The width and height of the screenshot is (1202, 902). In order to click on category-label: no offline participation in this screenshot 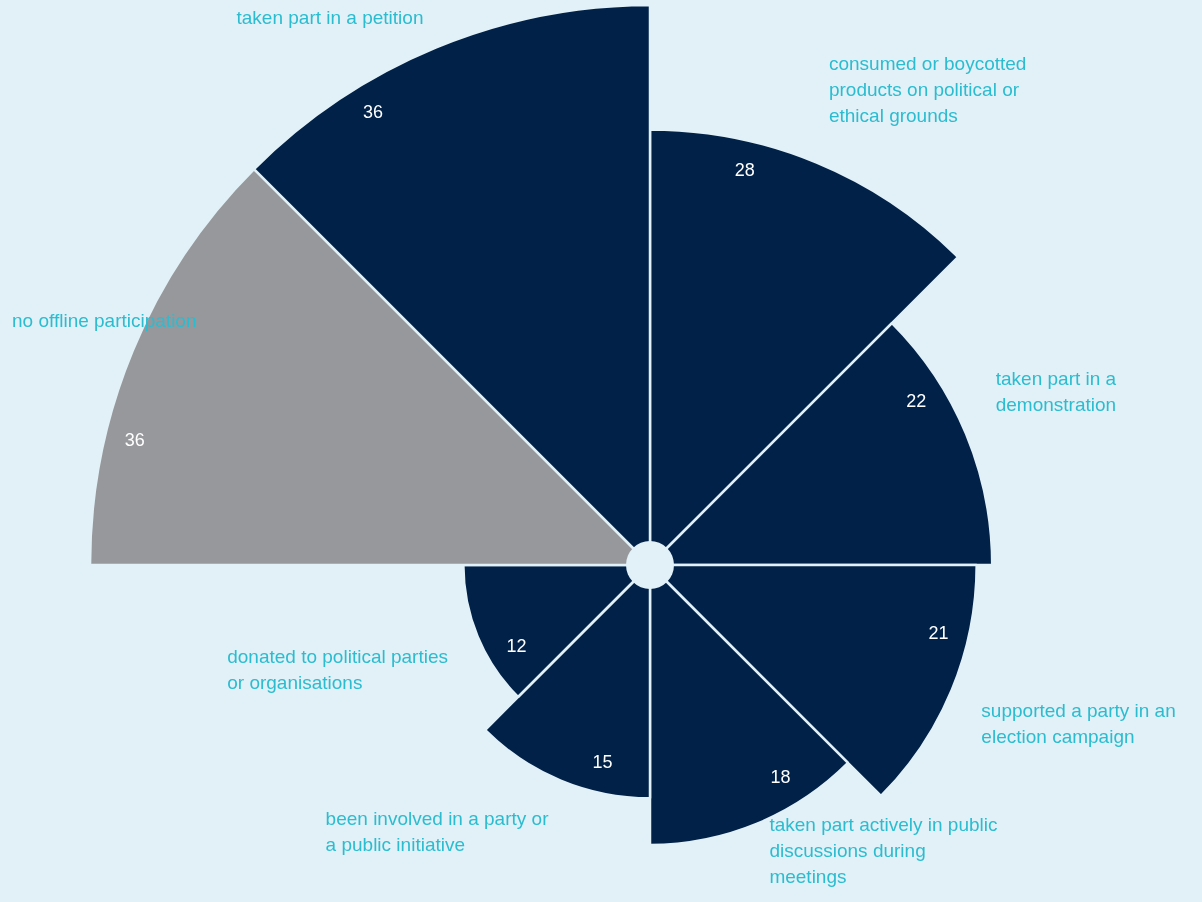, I will do `click(104, 321)`.